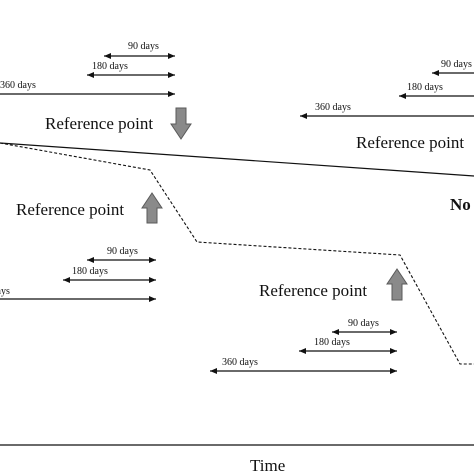  Describe the element at coordinates (5, 291) in the screenshot. I see `middle-left-360-days-label: 360 days` at that location.